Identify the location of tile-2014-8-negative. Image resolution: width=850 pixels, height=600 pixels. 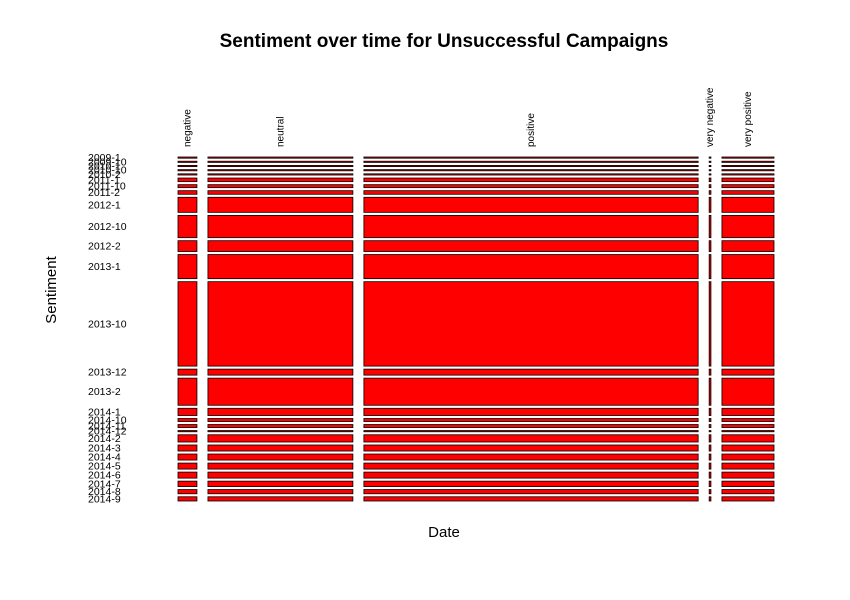
(187, 492).